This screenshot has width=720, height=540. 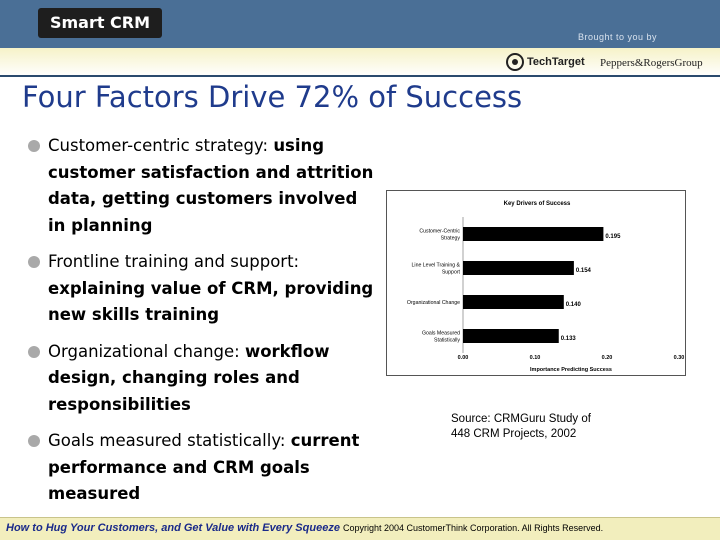 What do you see at coordinates (574, 305) in the screenshot?
I see `chart-data-label: 0.140` at bounding box center [574, 305].